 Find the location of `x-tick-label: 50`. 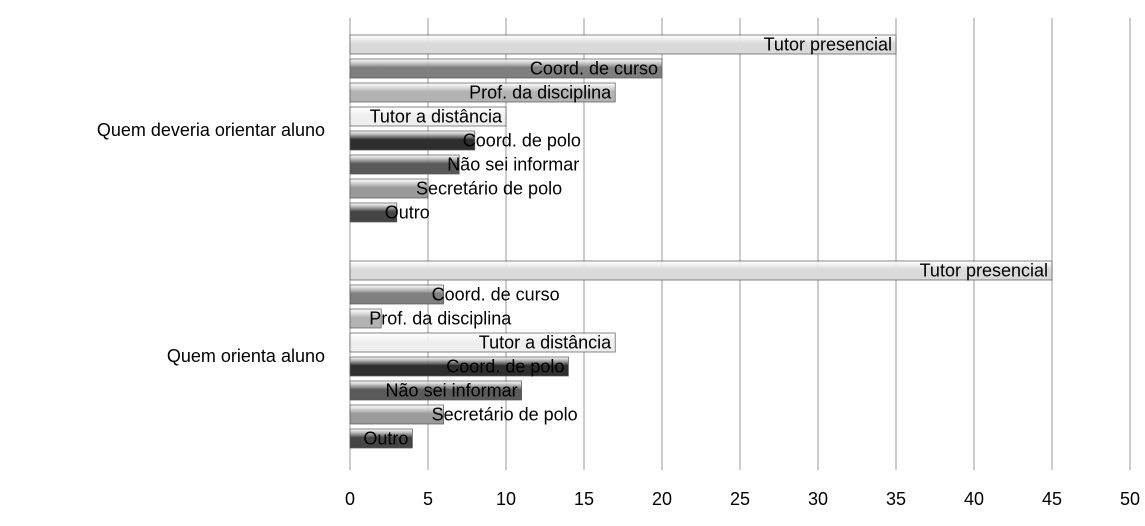

x-tick-label: 50 is located at coordinates (1130, 499).